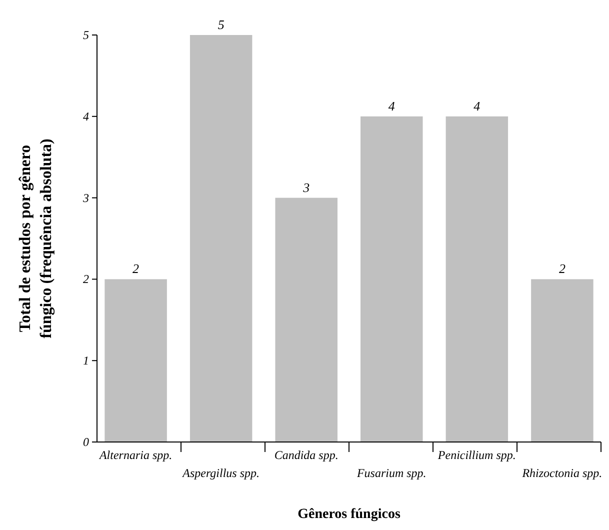  I want to click on y-tick-label: 0, so click(86, 442).